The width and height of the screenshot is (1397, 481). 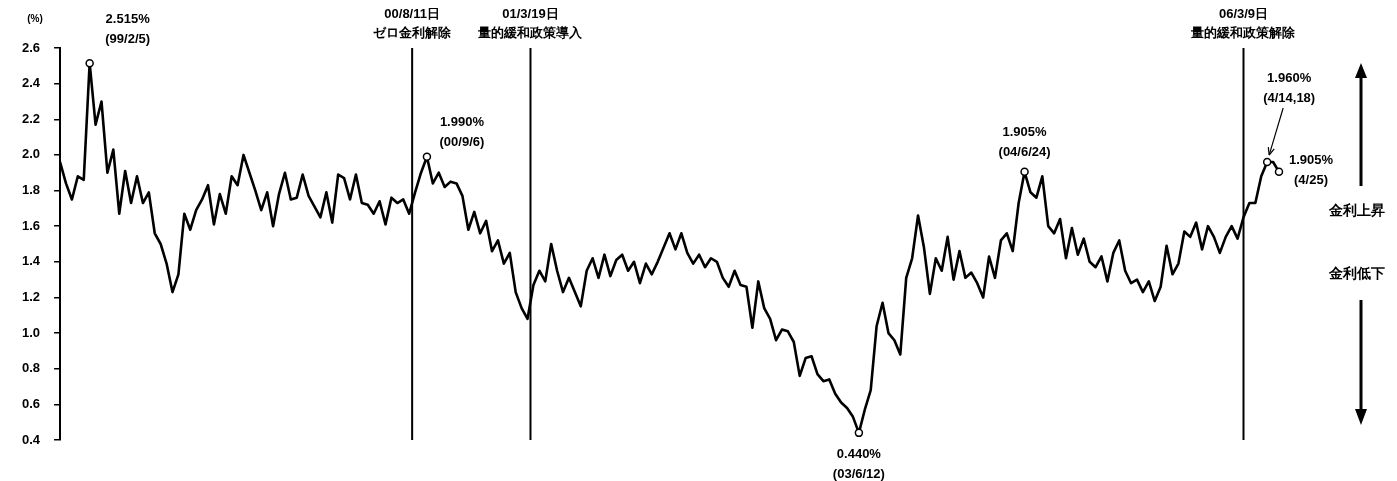 What do you see at coordinates (530, 13) in the screenshot?
I see `text: 01/3/19日` at bounding box center [530, 13].